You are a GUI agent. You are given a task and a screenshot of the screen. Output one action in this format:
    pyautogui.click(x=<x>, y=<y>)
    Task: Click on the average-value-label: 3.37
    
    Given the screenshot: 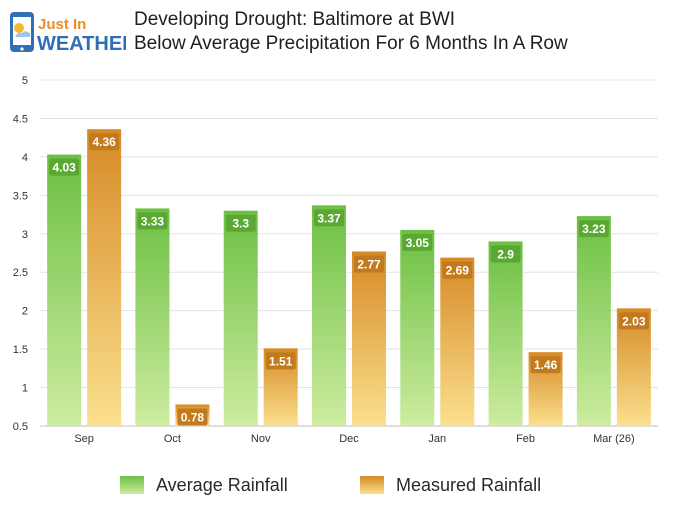 What is the action you would take?
    pyautogui.click(x=329, y=218)
    